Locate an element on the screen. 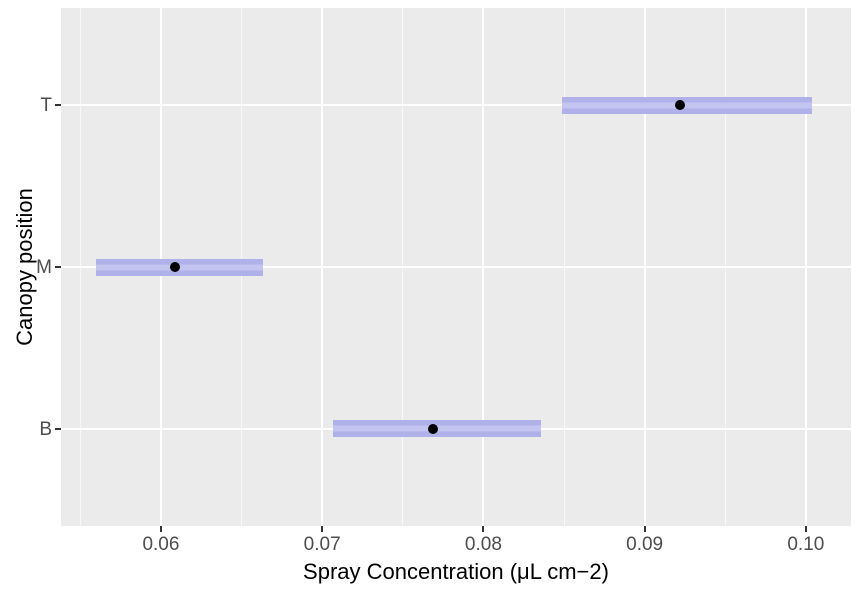 This screenshot has width=858, height=594. x-tick-label: 0.06 is located at coordinates (161, 544).